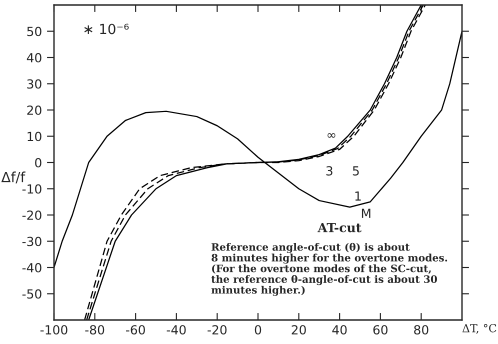 The width and height of the screenshot is (498, 344). Describe the element at coordinates (13, 178) in the screenshot. I see `y-axis-title: Δf/f` at that location.